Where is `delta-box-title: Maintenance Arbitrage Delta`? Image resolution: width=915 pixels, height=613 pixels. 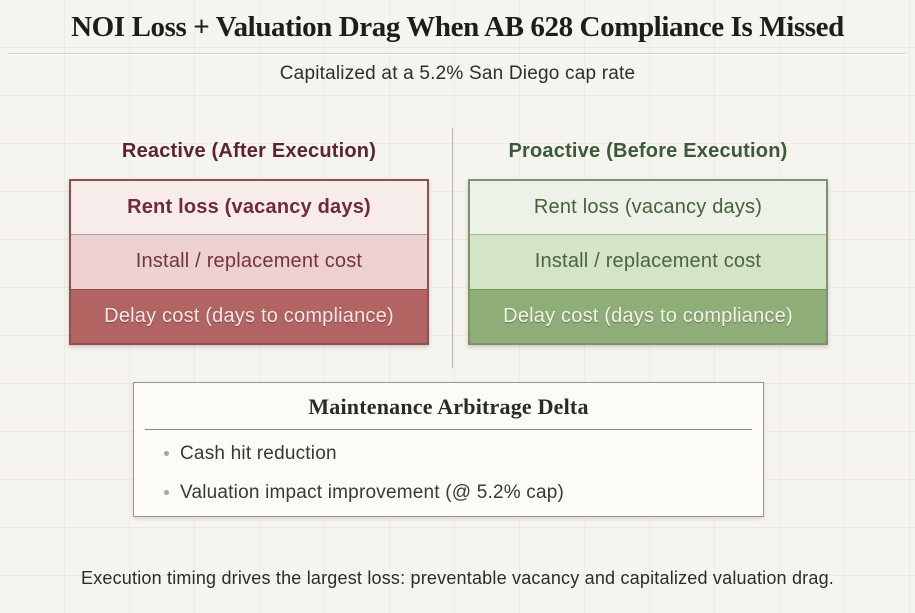
delta-box-title: Maintenance Arbitrage Delta is located at coordinates (448, 406).